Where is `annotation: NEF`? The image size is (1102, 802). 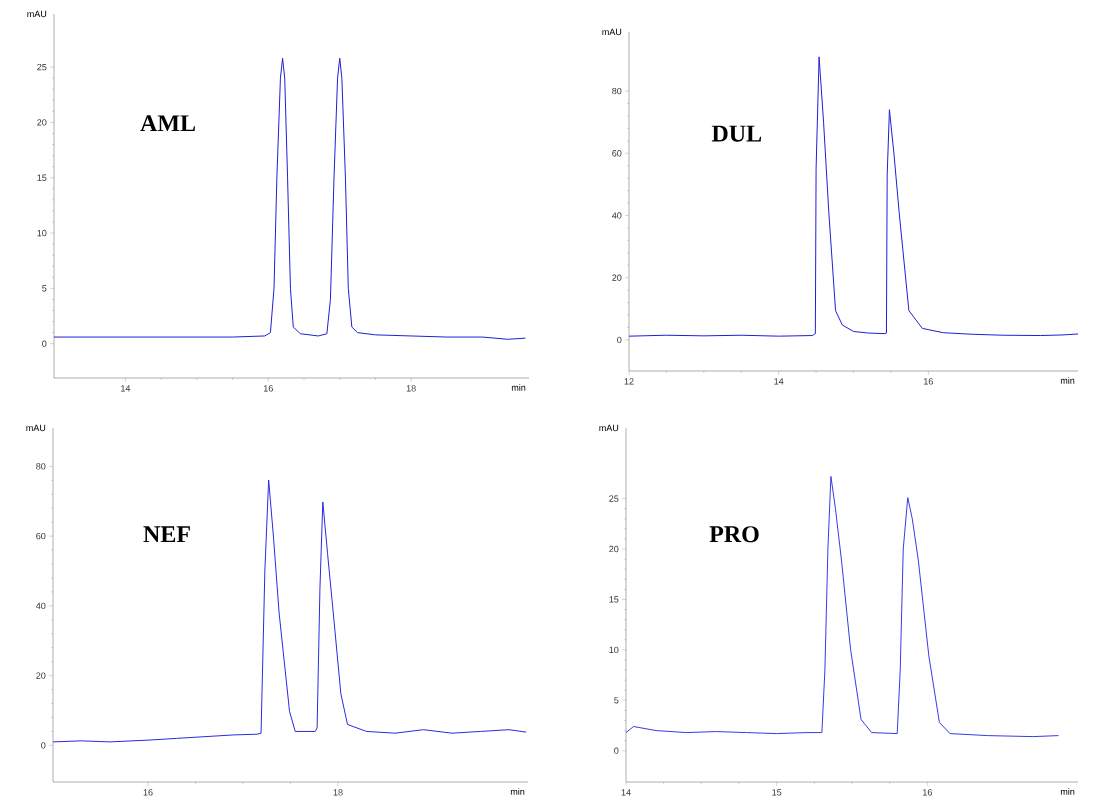
annotation: NEF is located at coordinates (166, 534).